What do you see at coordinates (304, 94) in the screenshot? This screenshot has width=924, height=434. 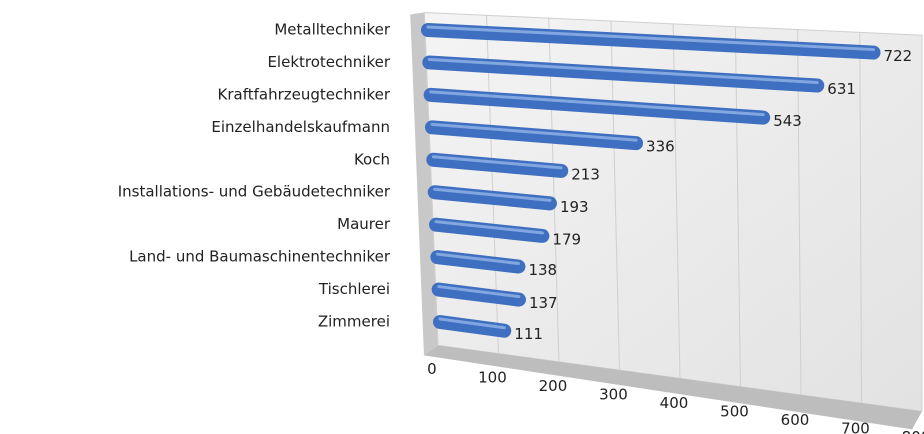 I see `category-label: Kraftfahrzeugtechniker` at bounding box center [304, 94].